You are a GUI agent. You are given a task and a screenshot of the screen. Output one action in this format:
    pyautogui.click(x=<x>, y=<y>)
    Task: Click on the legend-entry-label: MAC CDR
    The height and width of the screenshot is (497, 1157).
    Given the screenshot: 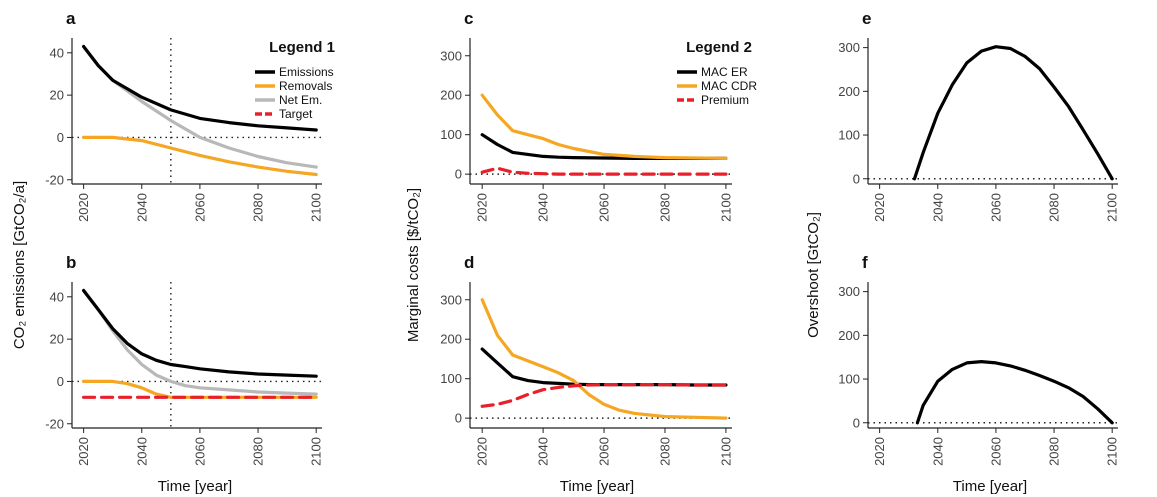 What is the action you would take?
    pyautogui.click(x=729, y=86)
    